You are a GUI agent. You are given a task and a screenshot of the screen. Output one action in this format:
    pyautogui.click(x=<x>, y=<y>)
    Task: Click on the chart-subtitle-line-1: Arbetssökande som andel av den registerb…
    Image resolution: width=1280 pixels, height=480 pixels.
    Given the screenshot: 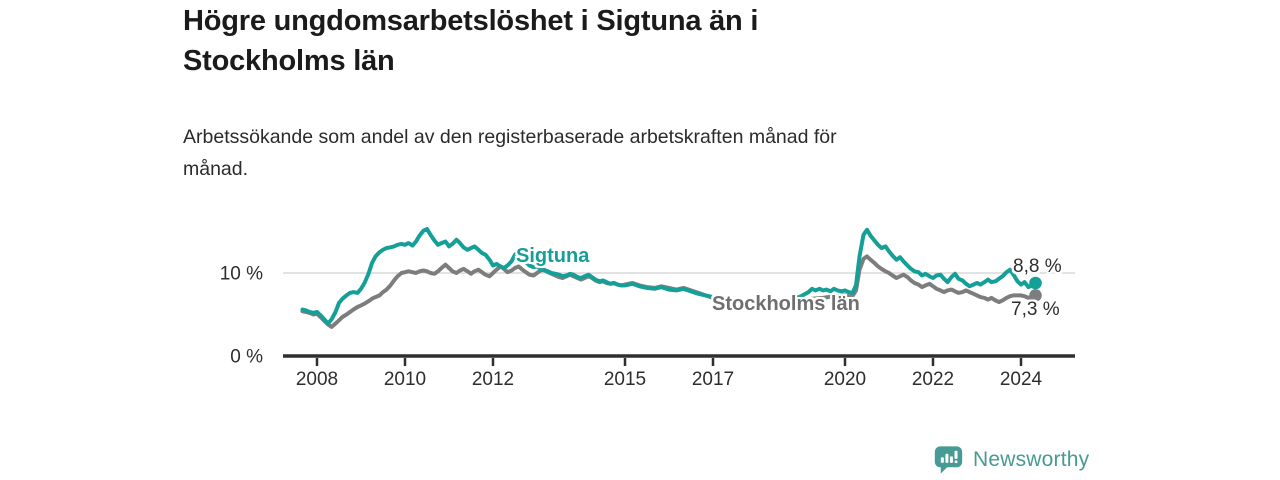 What is the action you would take?
    pyautogui.click(x=510, y=137)
    